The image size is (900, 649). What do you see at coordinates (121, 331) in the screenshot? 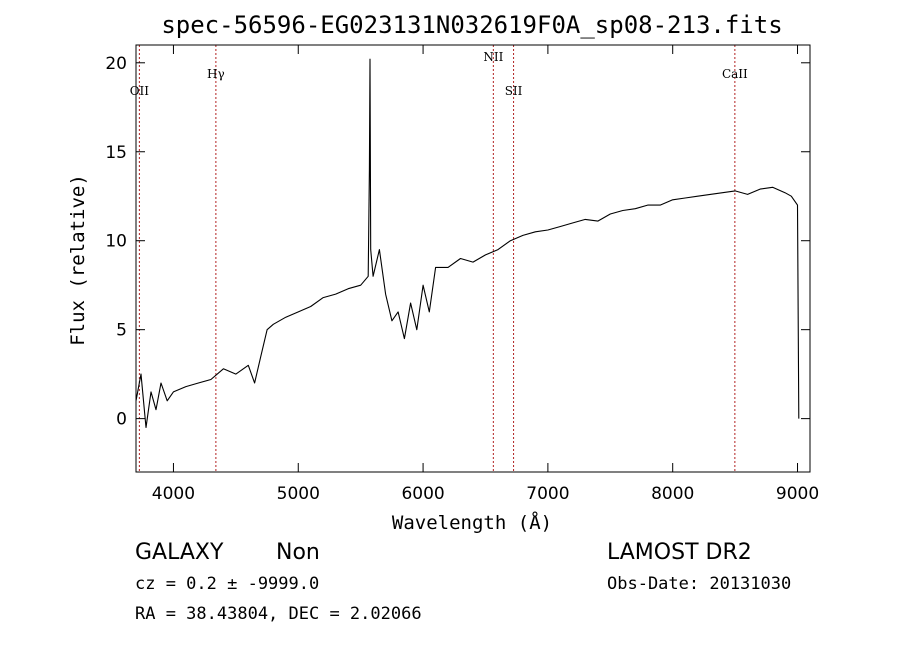
I see `y-tick-label-1: 5` at bounding box center [121, 331].